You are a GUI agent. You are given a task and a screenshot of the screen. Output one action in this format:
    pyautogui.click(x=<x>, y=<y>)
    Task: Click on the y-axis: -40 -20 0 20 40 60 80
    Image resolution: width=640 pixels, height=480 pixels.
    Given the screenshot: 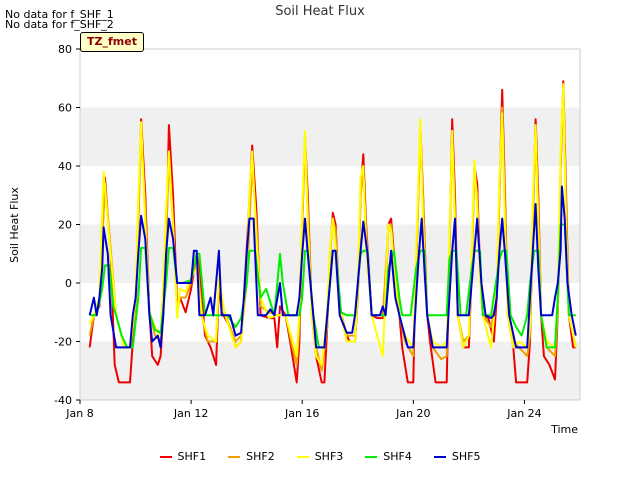 What is the action you would take?
    pyautogui.click(x=67, y=225)
    